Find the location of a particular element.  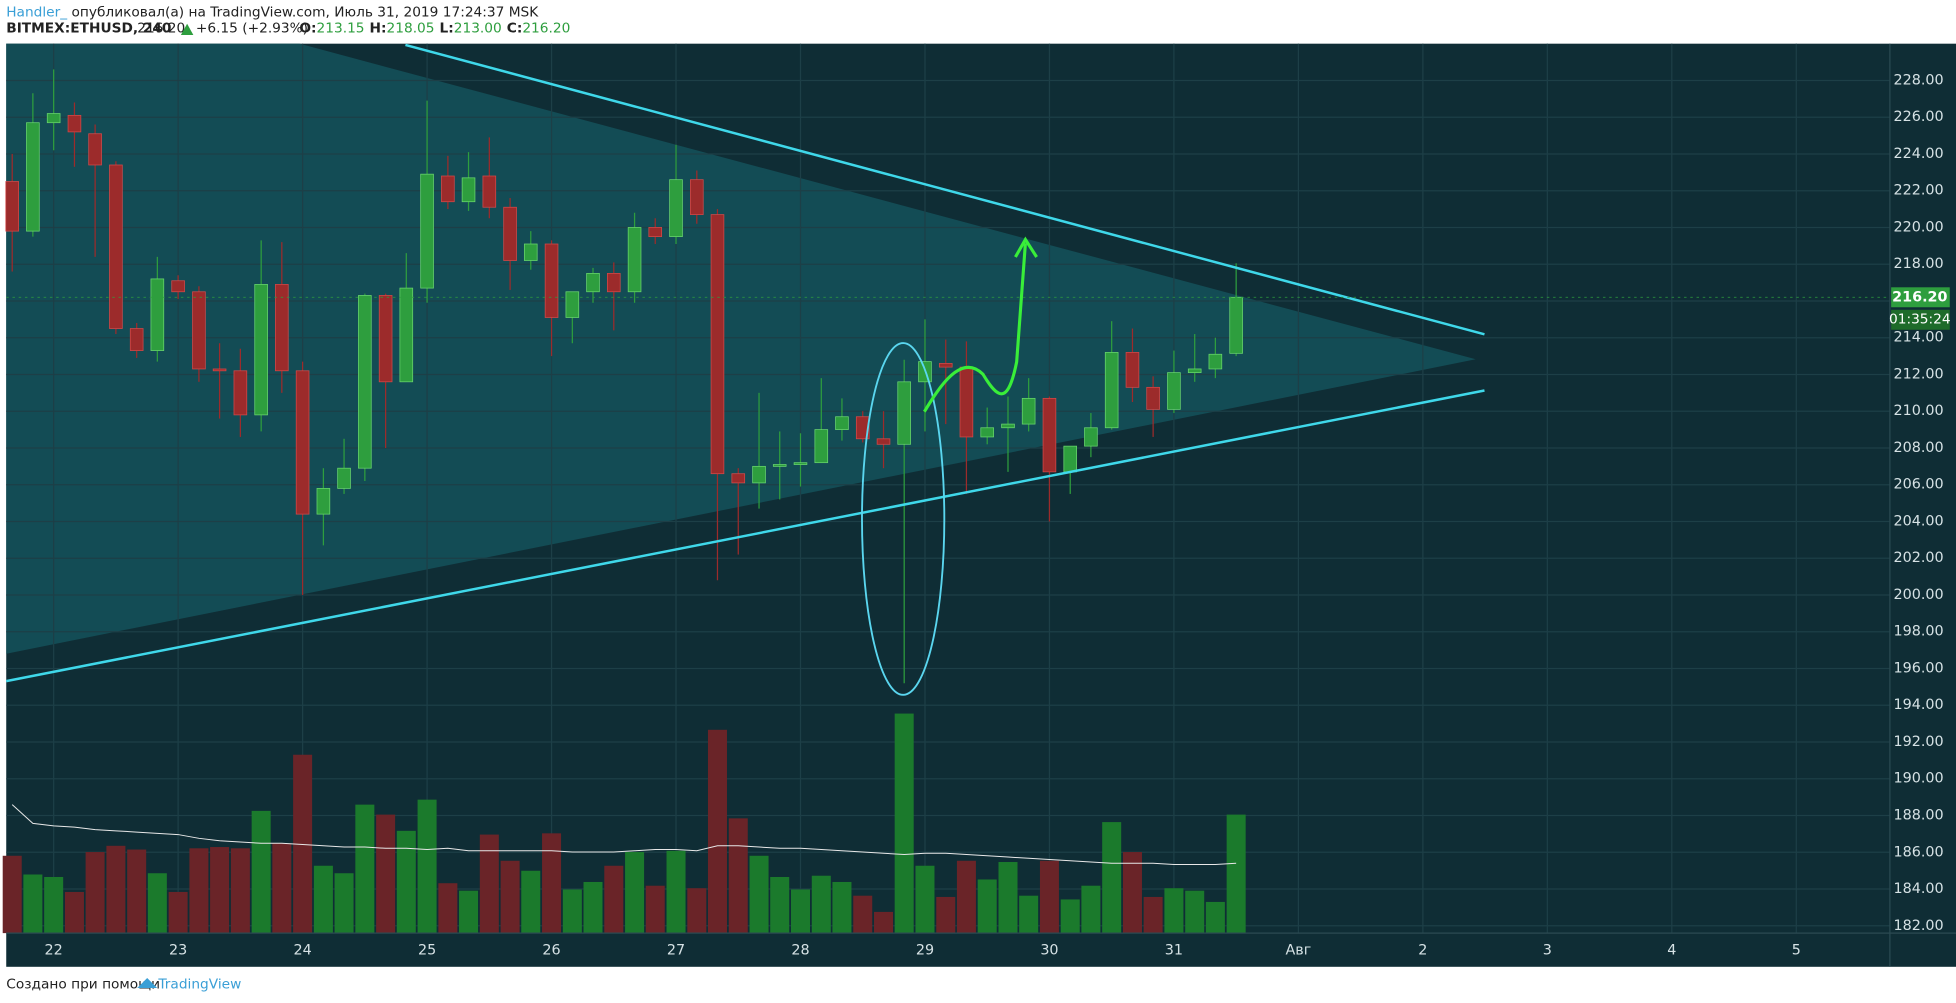

y-tick-label: 196.00 is located at coordinates (1919, 668).